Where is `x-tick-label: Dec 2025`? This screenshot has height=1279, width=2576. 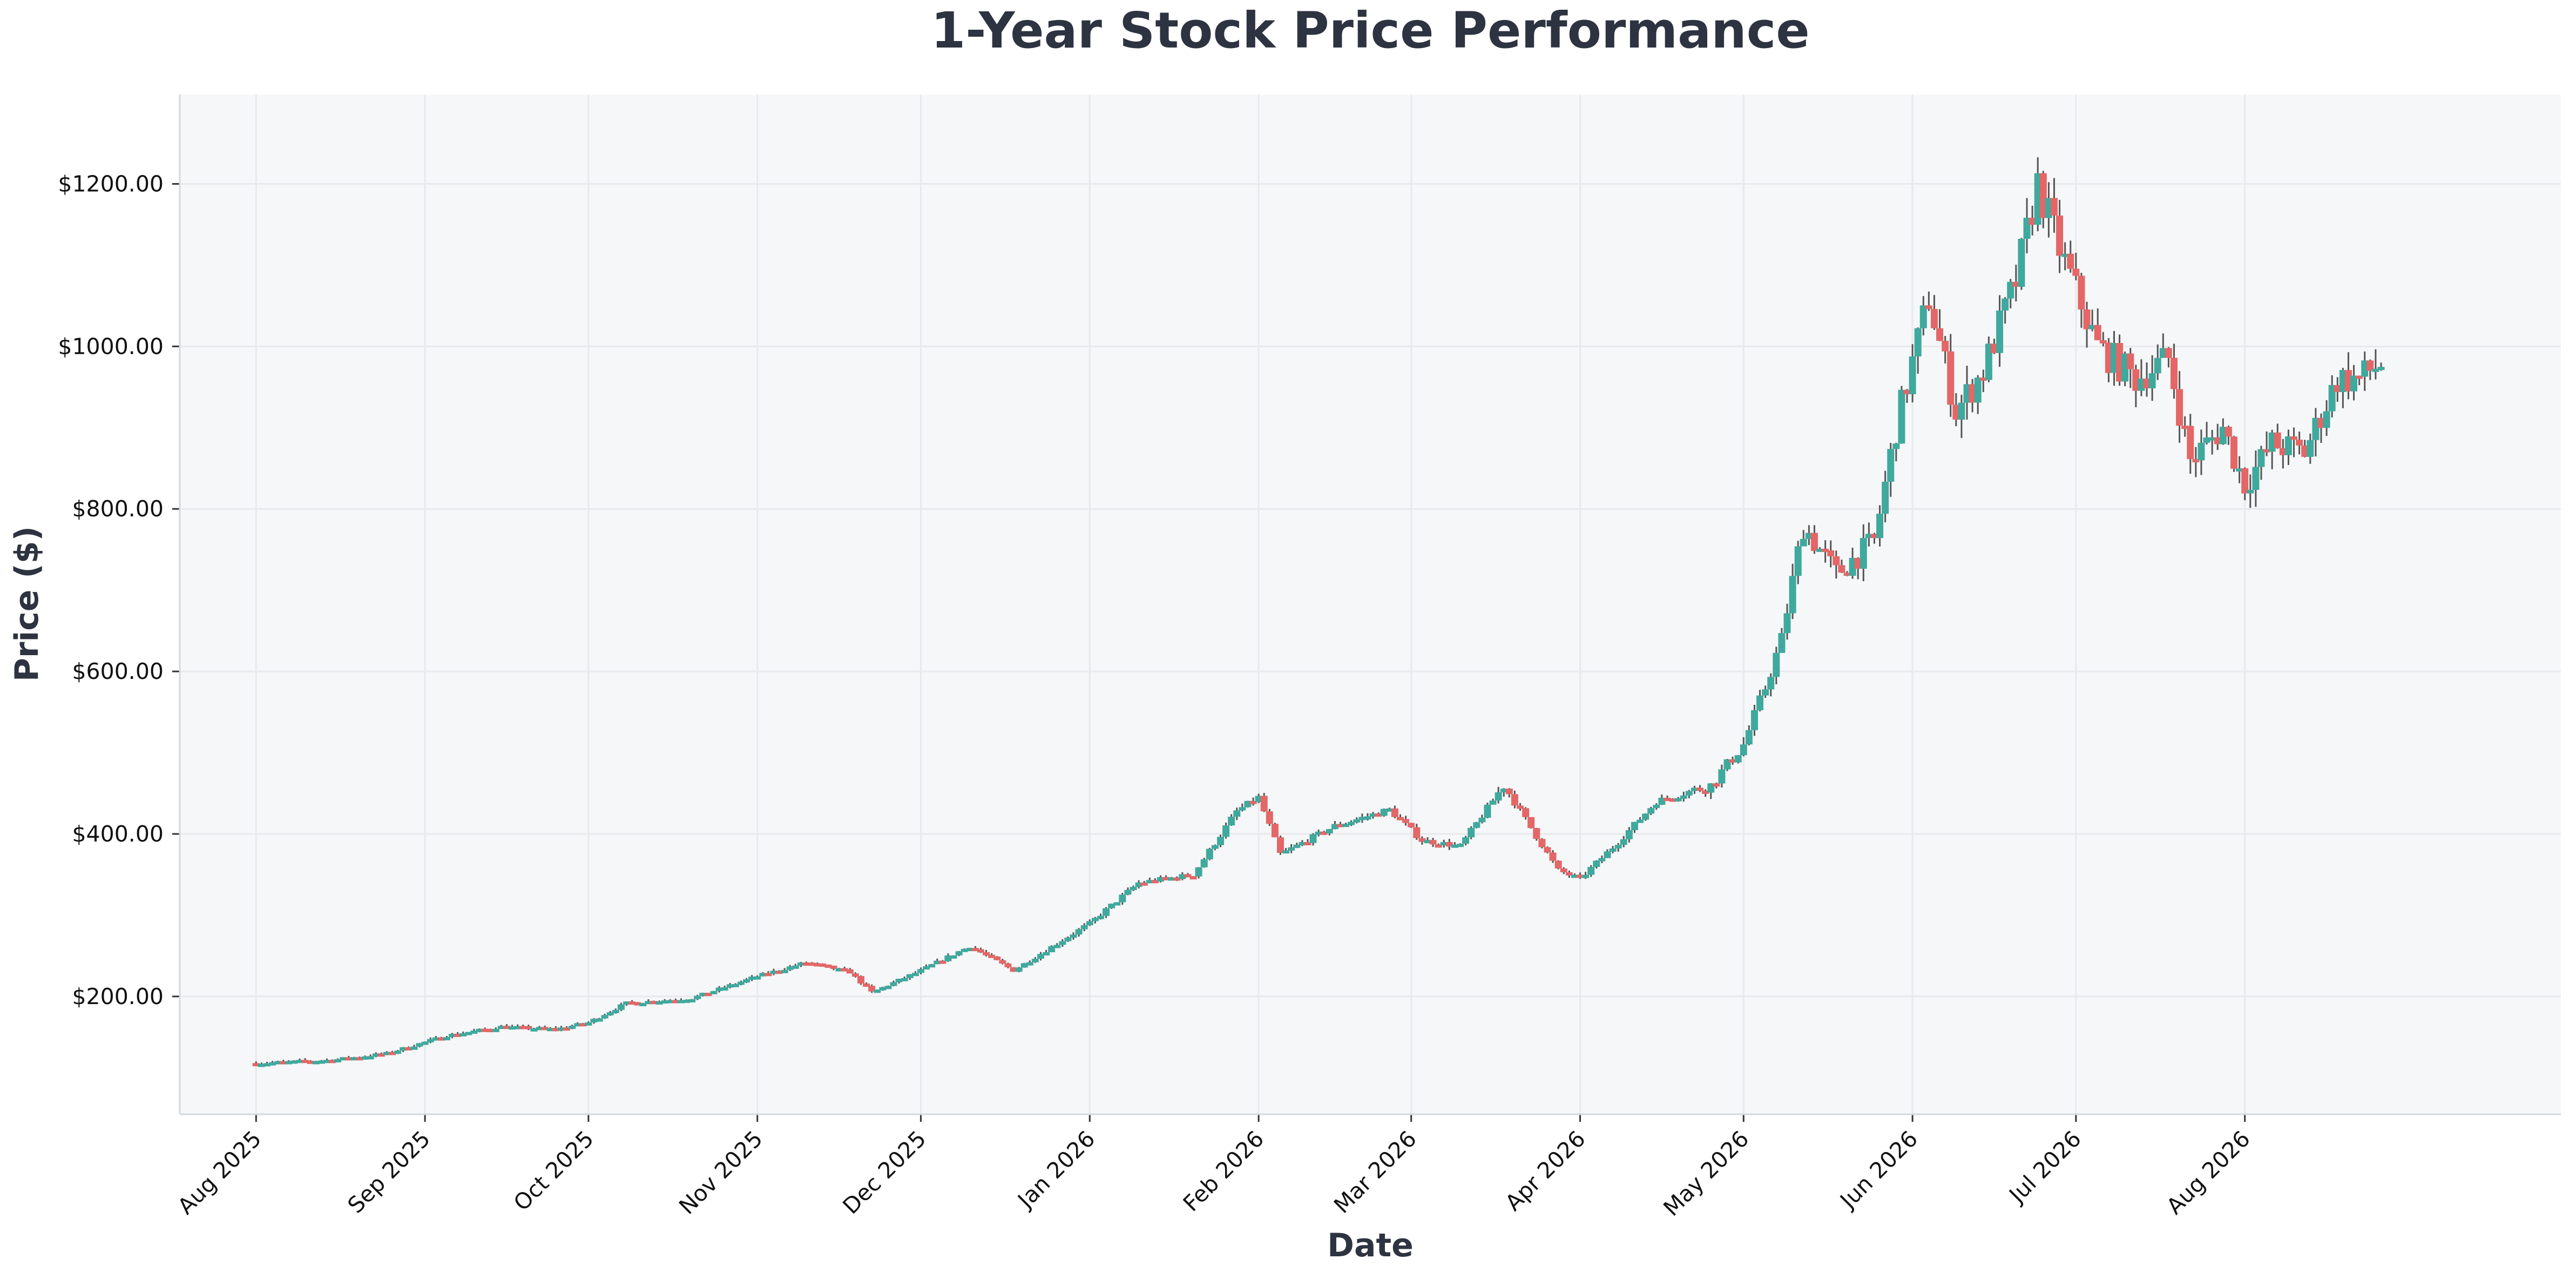
x-tick-label: Dec 2025 is located at coordinates (884, 1172).